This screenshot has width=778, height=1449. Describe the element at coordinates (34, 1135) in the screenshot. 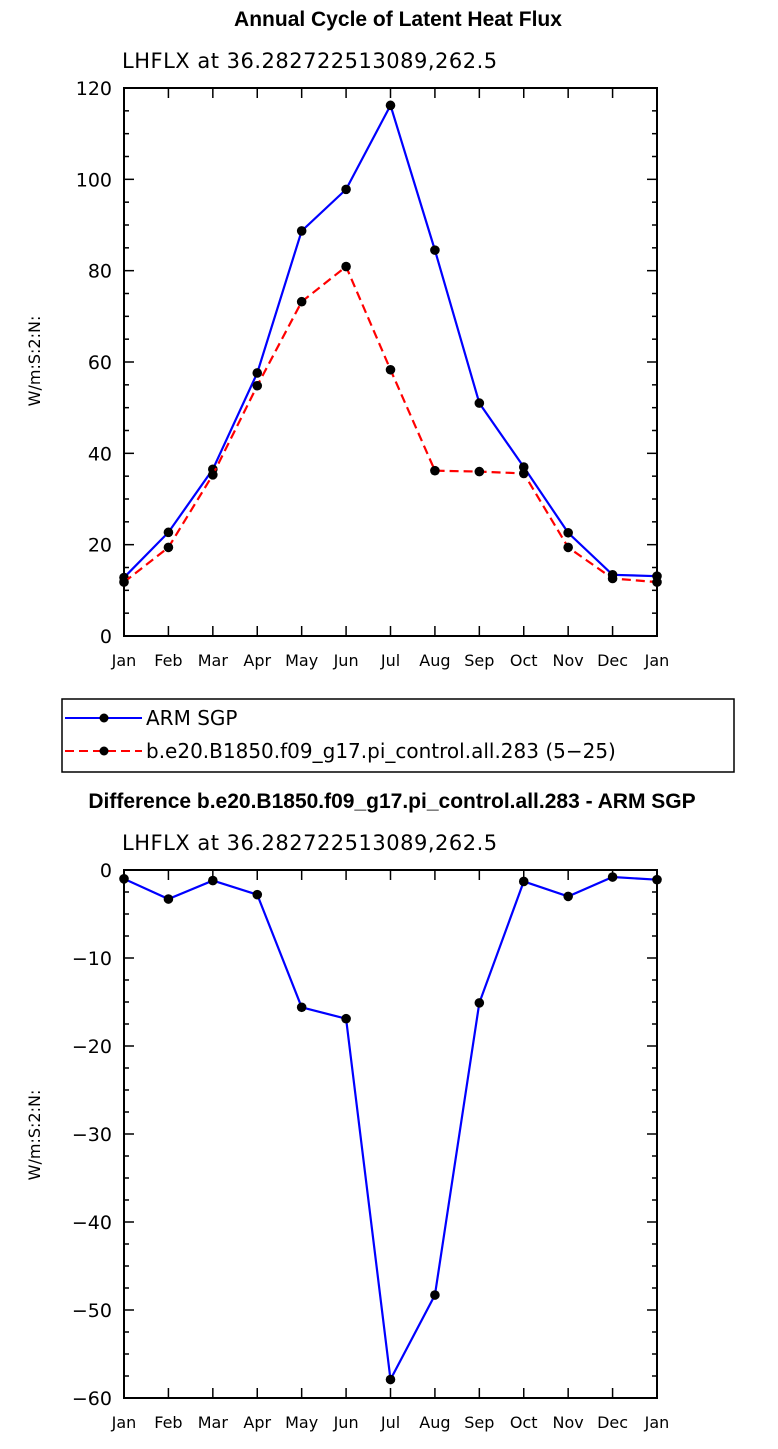

I see `bottom-chart-ylabel: W/m:S:2:N:` at that location.